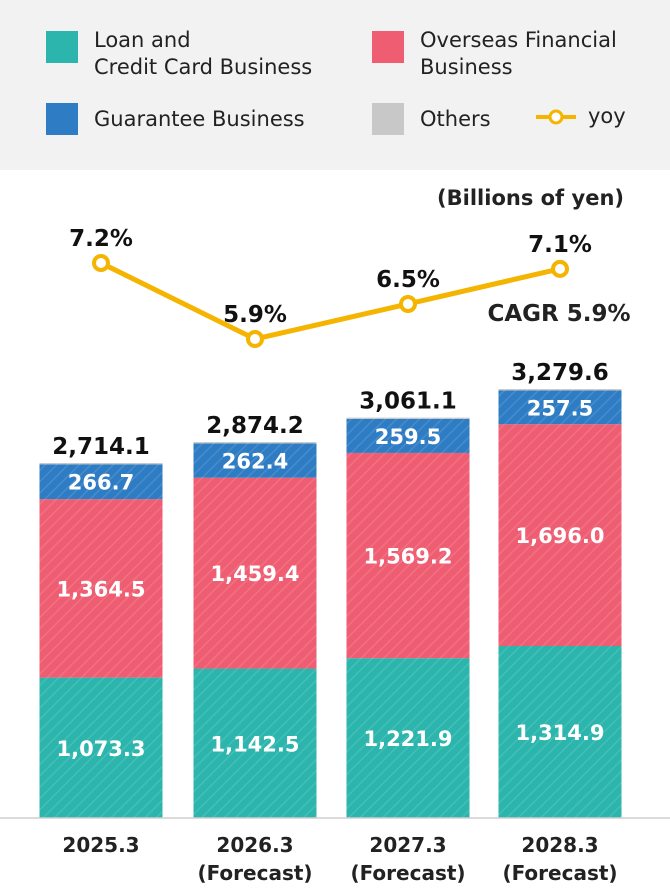  Describe the element at coordinates (199, 119) in the screenshot. I see `legend-label-guarantee: Guarantee Business` at that location.